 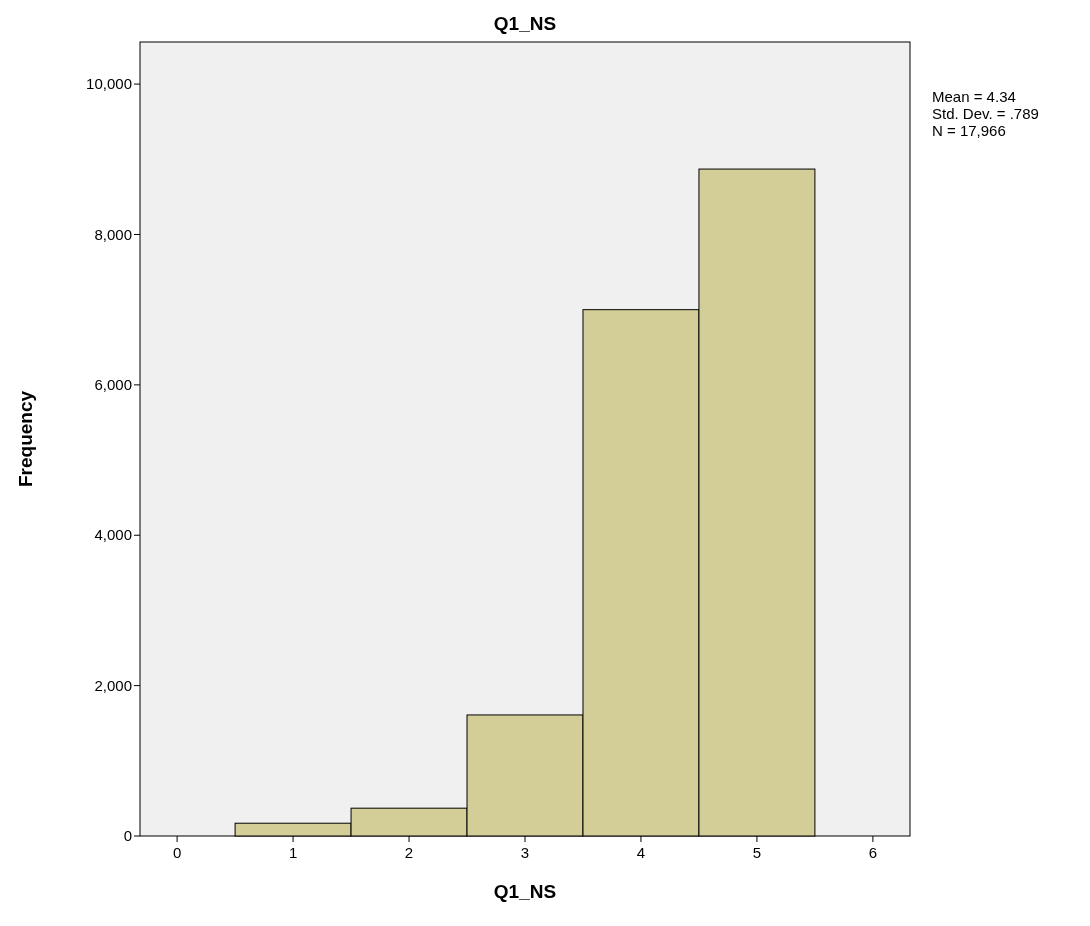 I want to click on x-axis-title: Q1_NS, so click(x=525, y=891).